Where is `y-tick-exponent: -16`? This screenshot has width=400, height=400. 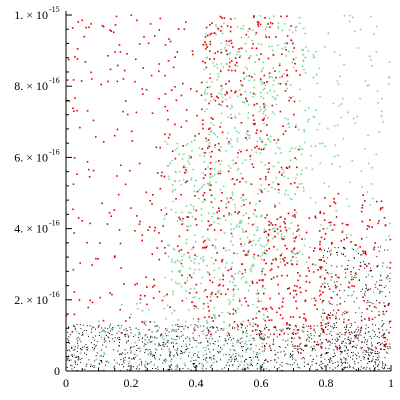
y-tick-exponent: -16 is located at coordinates (54, 151).